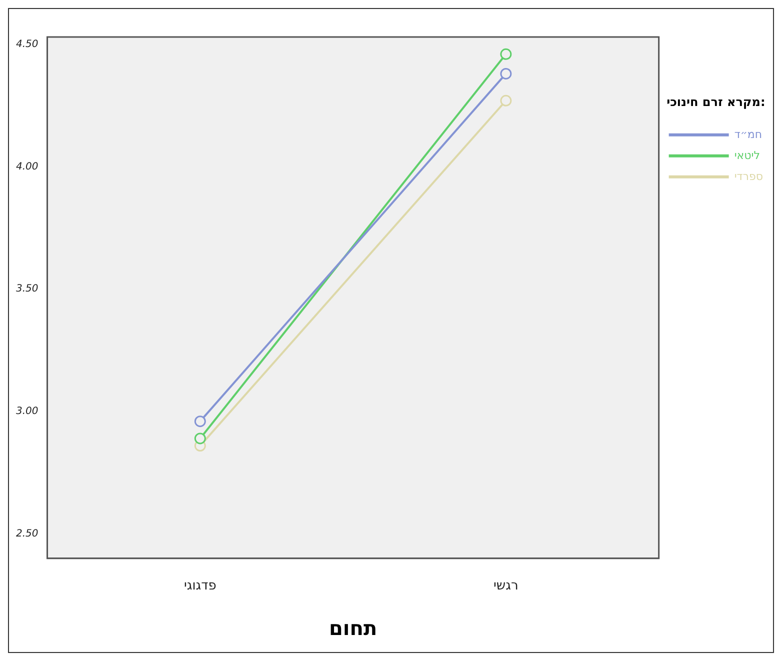  I want to click on x-tick-label: רגשי, so click(506, 586).